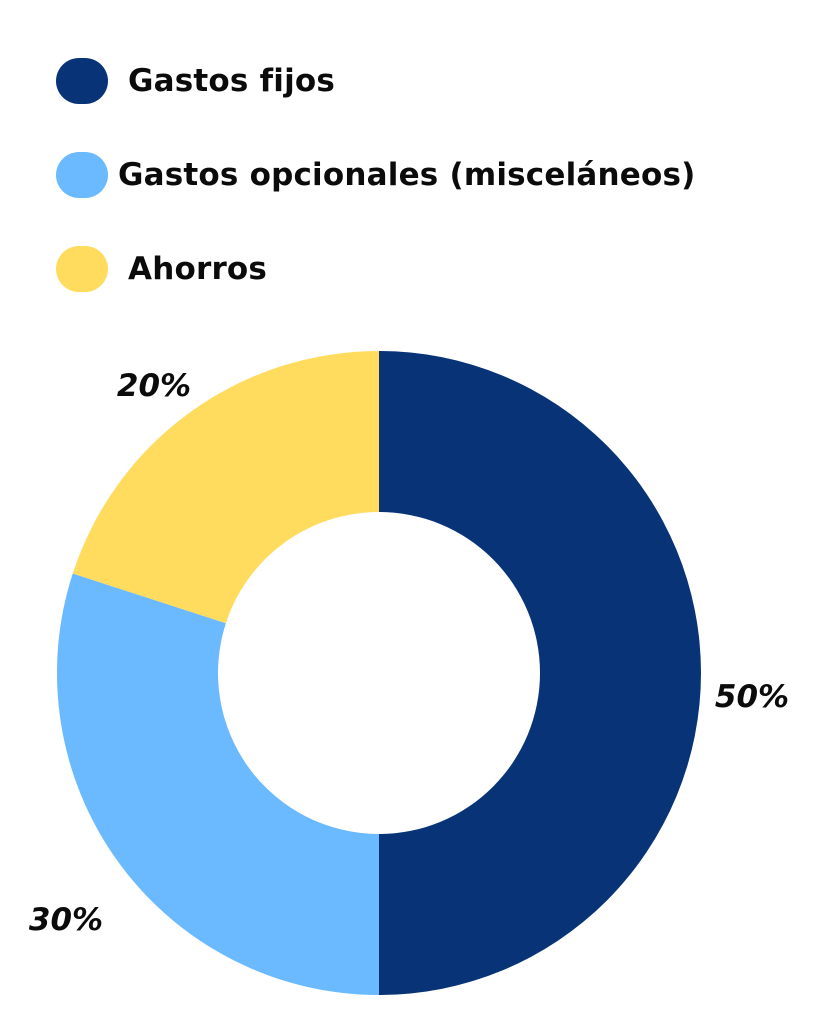 The image size is (819, 1024). Describe the element at coordinates (406, 81) in the screenshot. I see `legend-item-gastos-fijos: Gastos fijos` at that location.